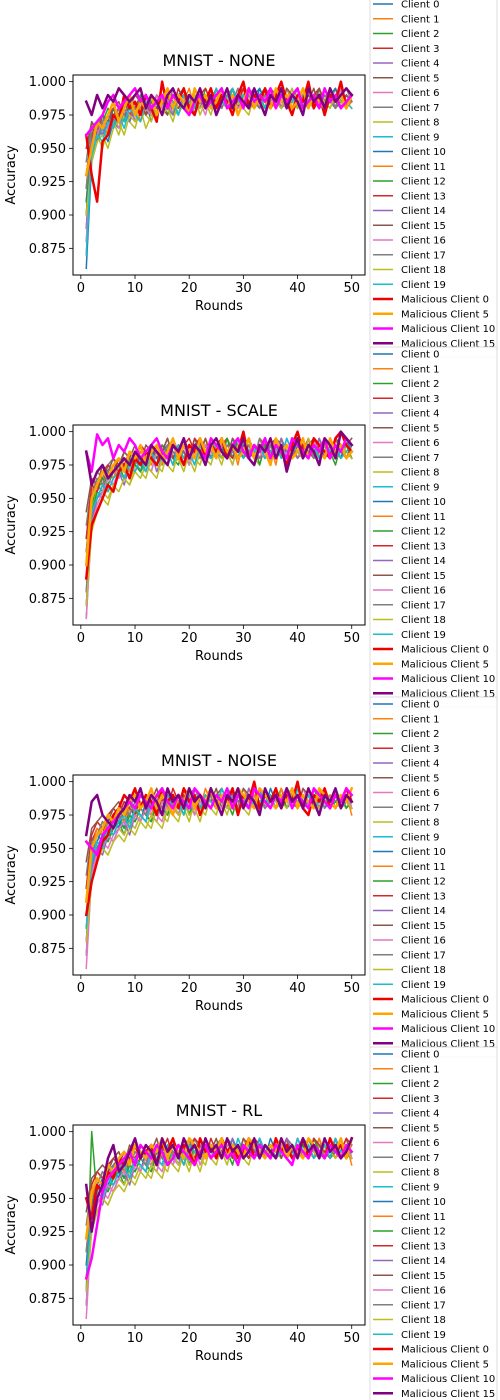 The width and height of the screenshot is (500, 1400). Describe the element at coordinates (423, 576) in the screenshot. I see `legend-label: Client 15` at that location.